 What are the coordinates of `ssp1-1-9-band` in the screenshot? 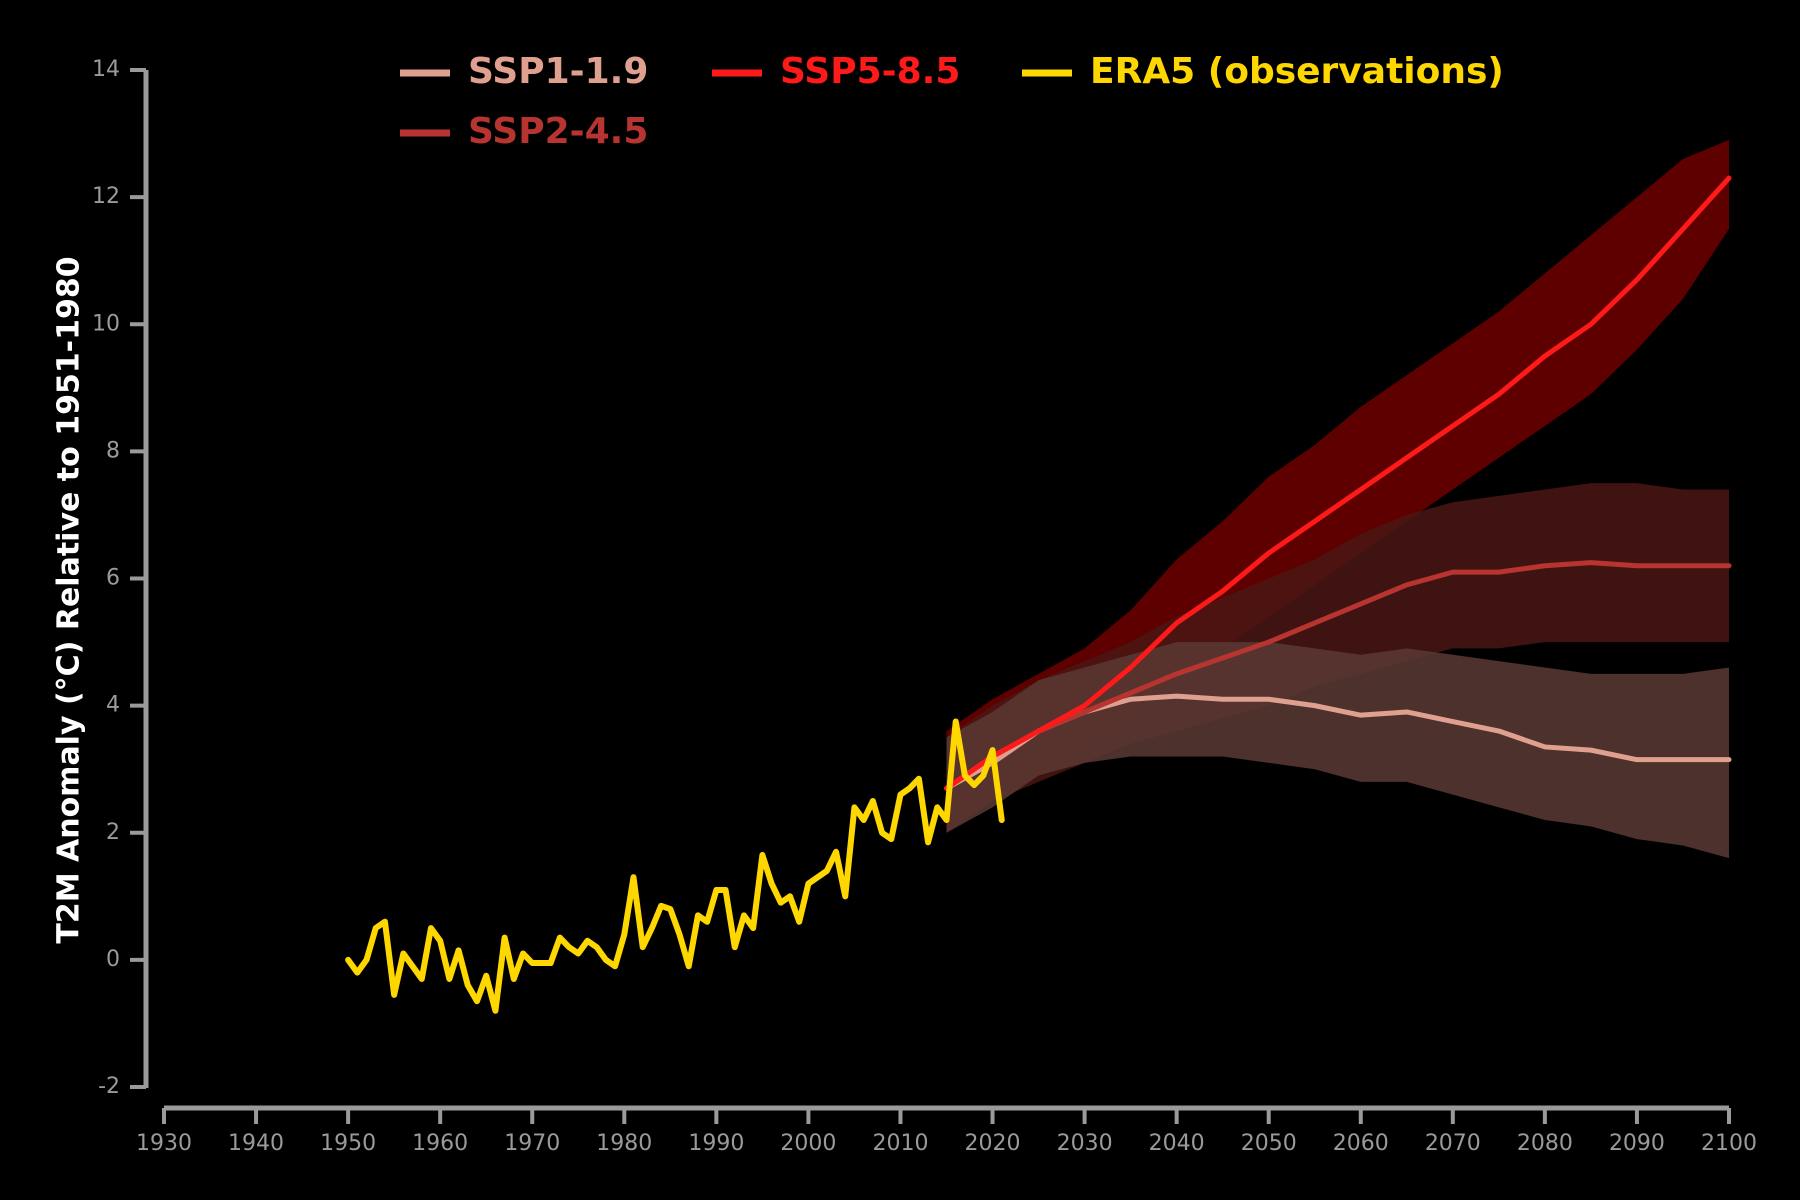 It's located at (1337, 750).